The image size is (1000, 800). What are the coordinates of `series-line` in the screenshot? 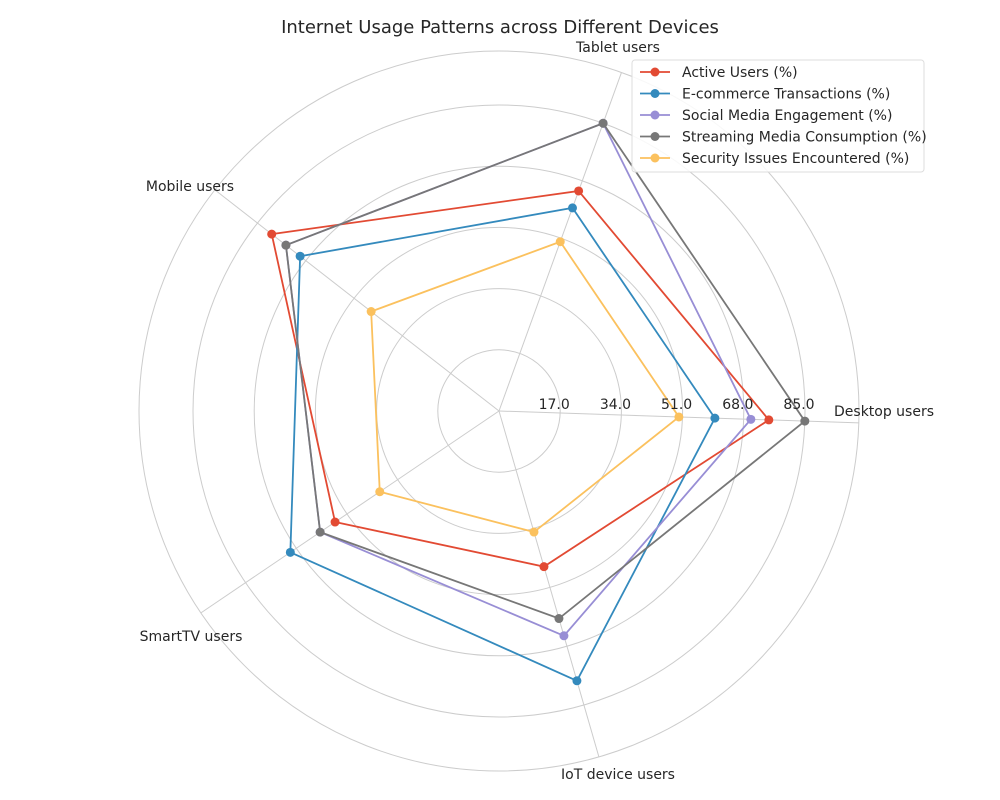 It's located at (525, 387).